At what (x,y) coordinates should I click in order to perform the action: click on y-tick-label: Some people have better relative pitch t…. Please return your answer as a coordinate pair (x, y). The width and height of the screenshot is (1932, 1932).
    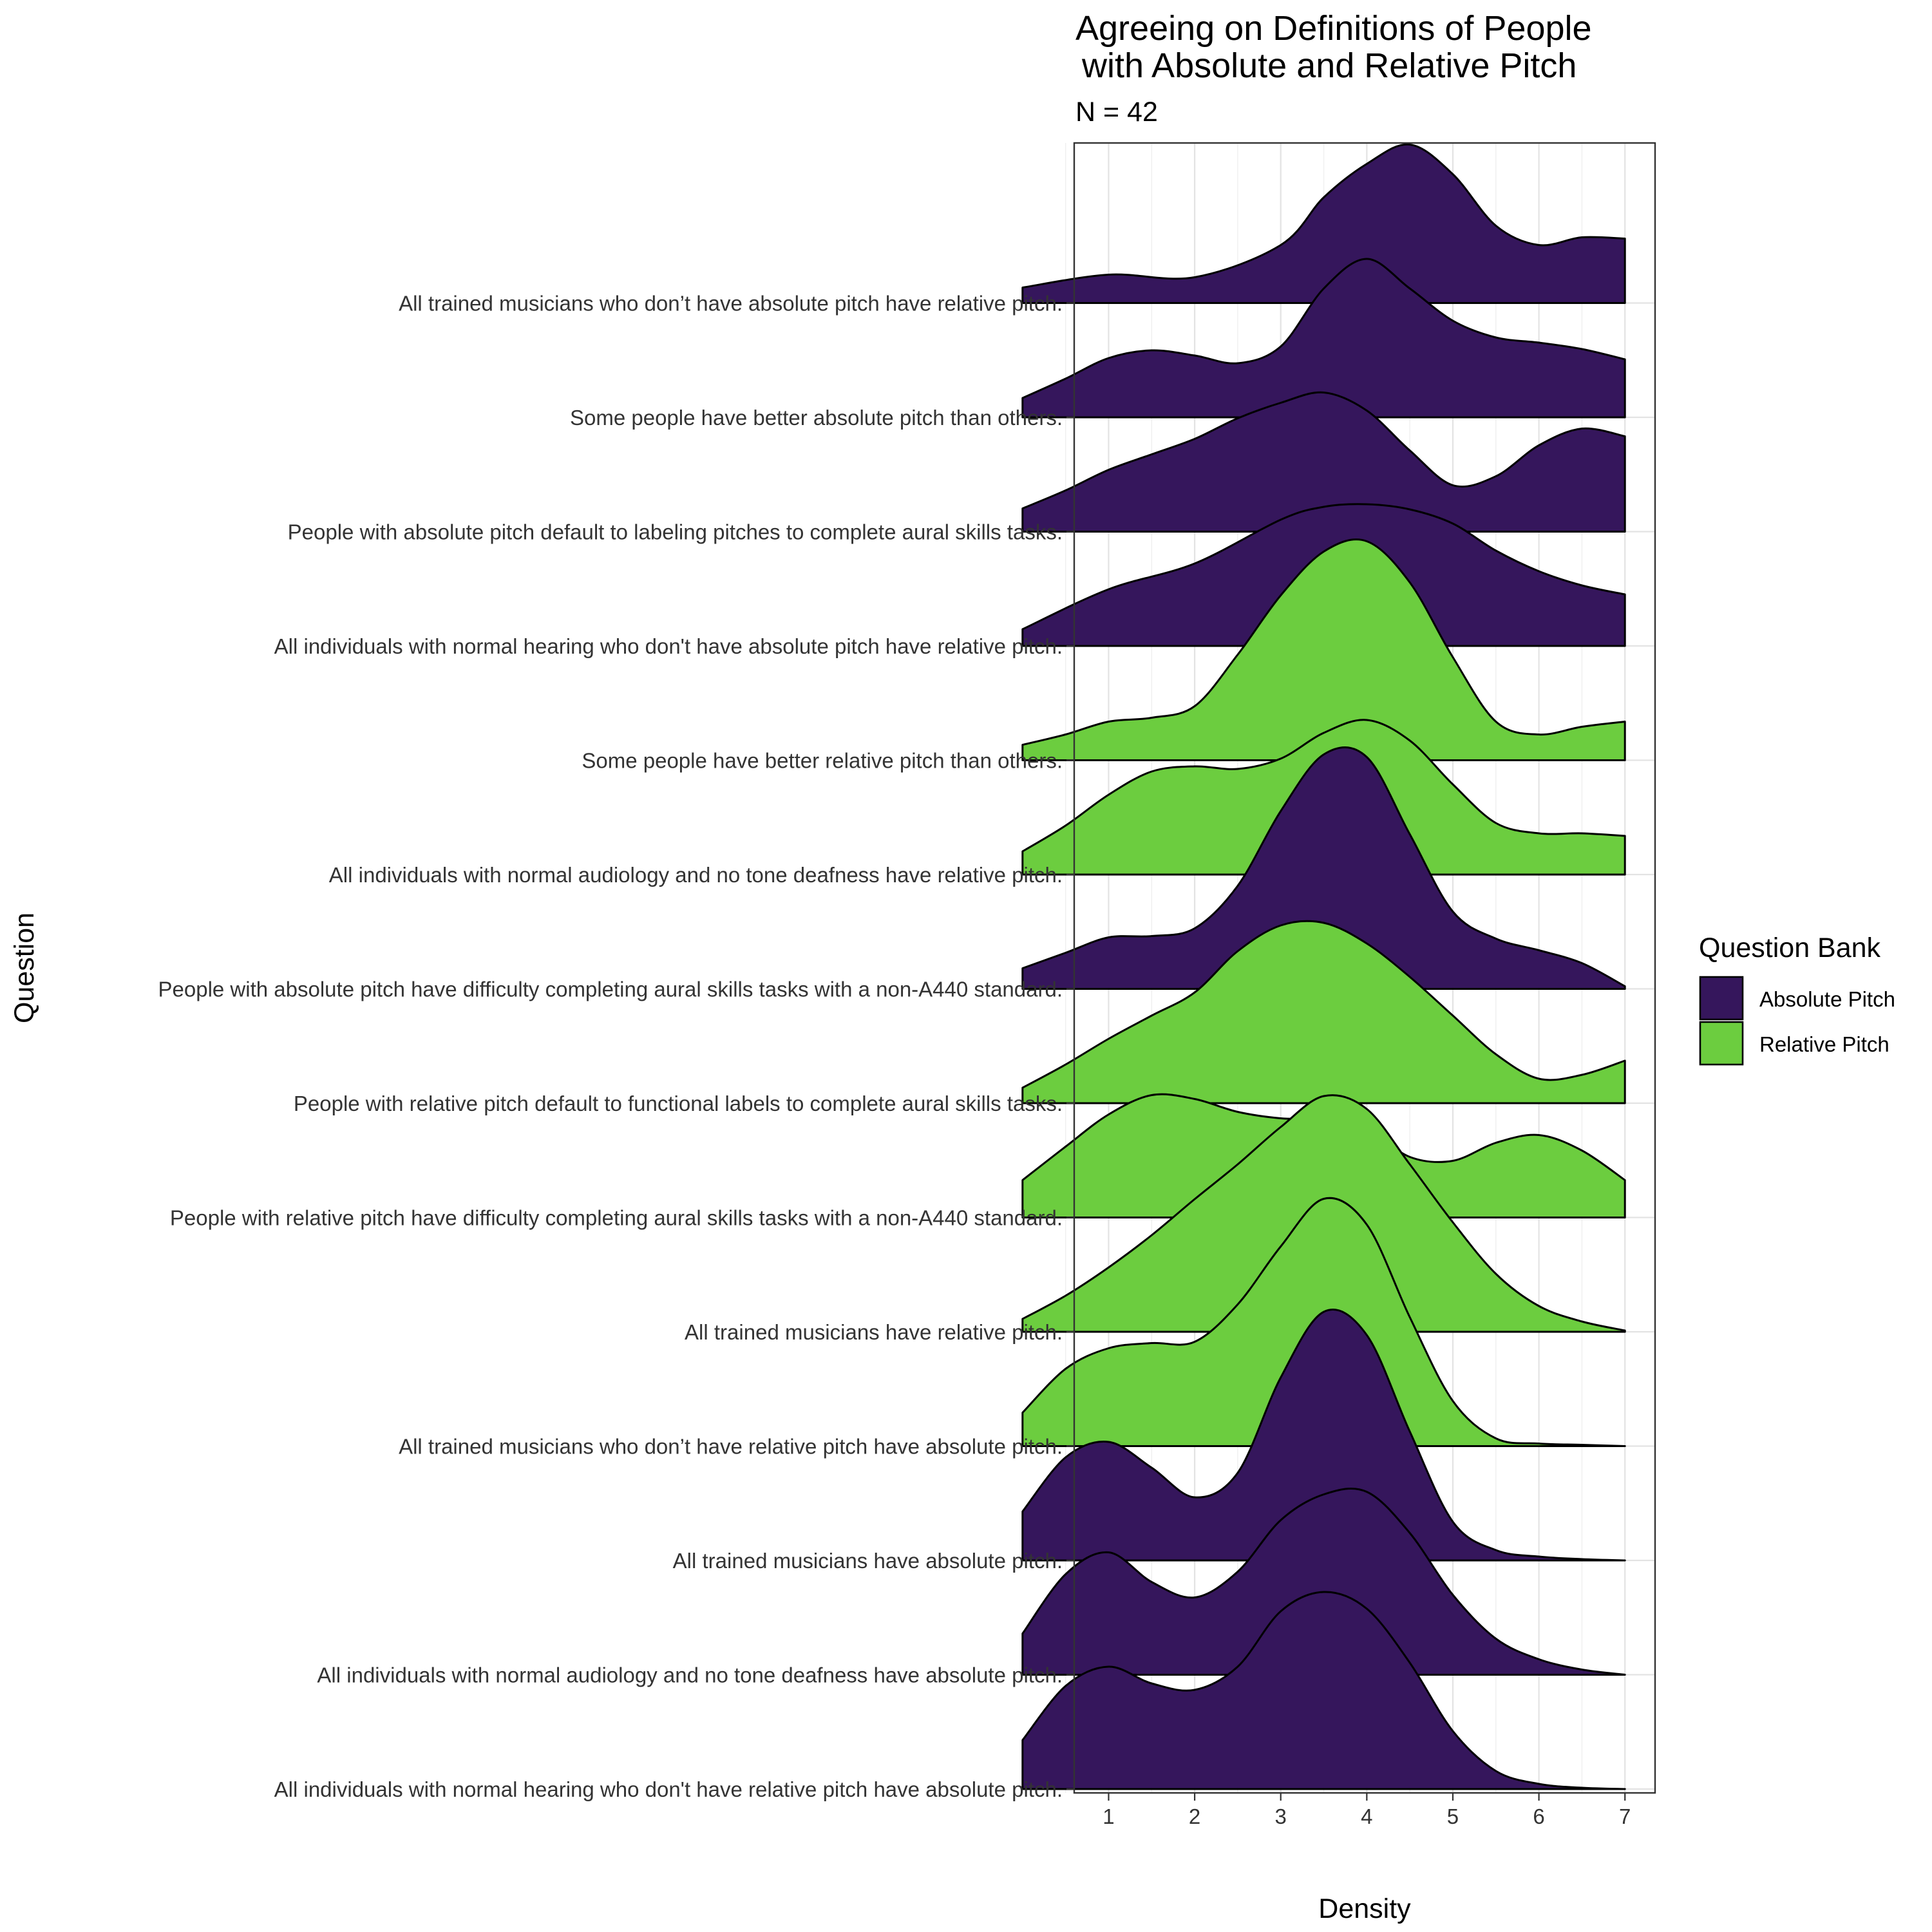
    Looking at the image, I should click on (822, 761).